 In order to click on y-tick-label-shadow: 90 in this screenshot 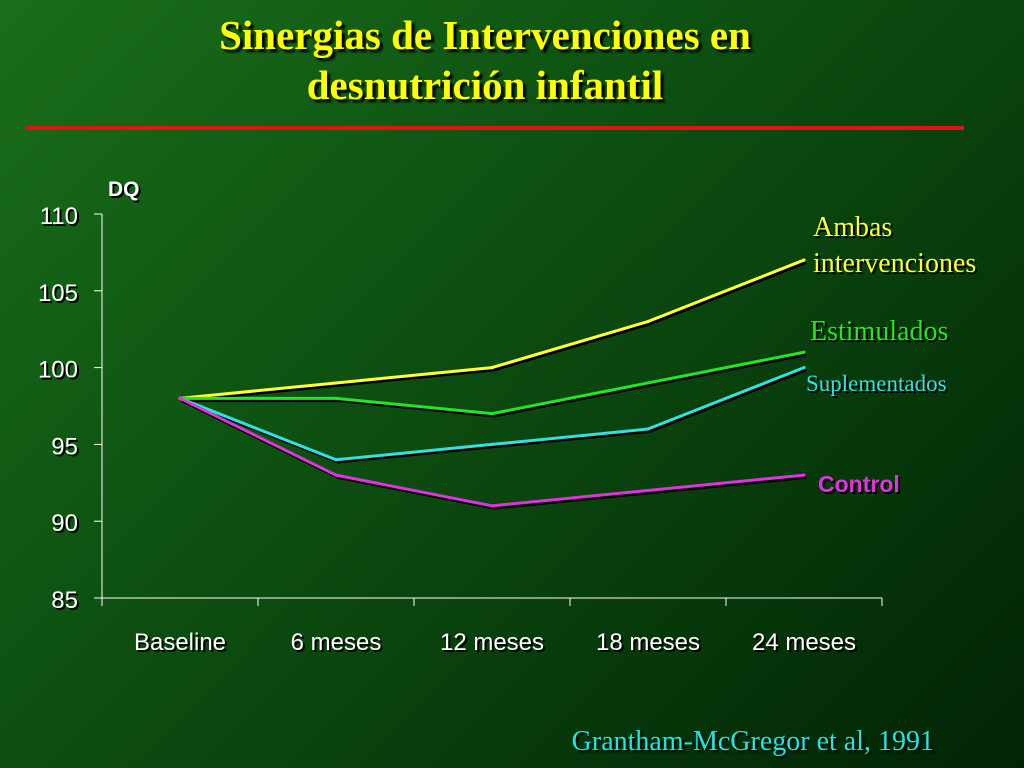, I will do `click(66, 525)`.